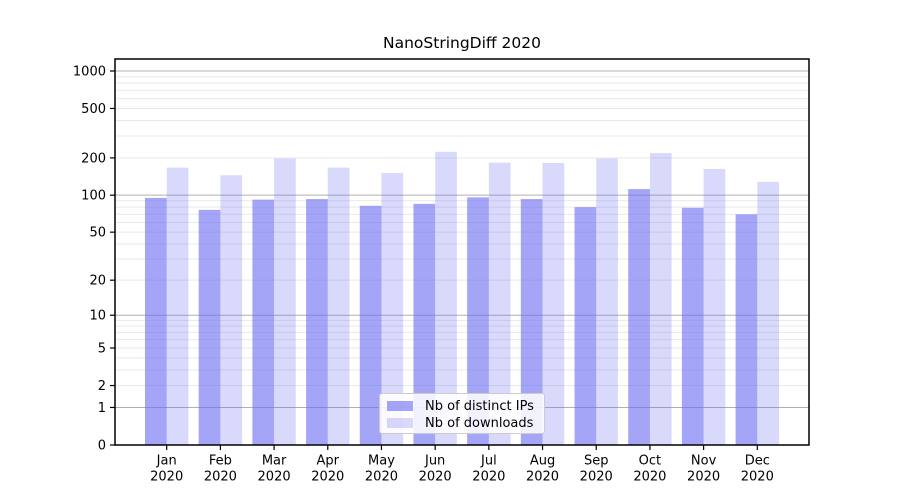 Image resolution: width=900 pixels, height=500 pixels. Describe the element at coordinates (327, 469) in the screenshot. I see `x-tick-label-apr-2020: Apr 2020` at that location.